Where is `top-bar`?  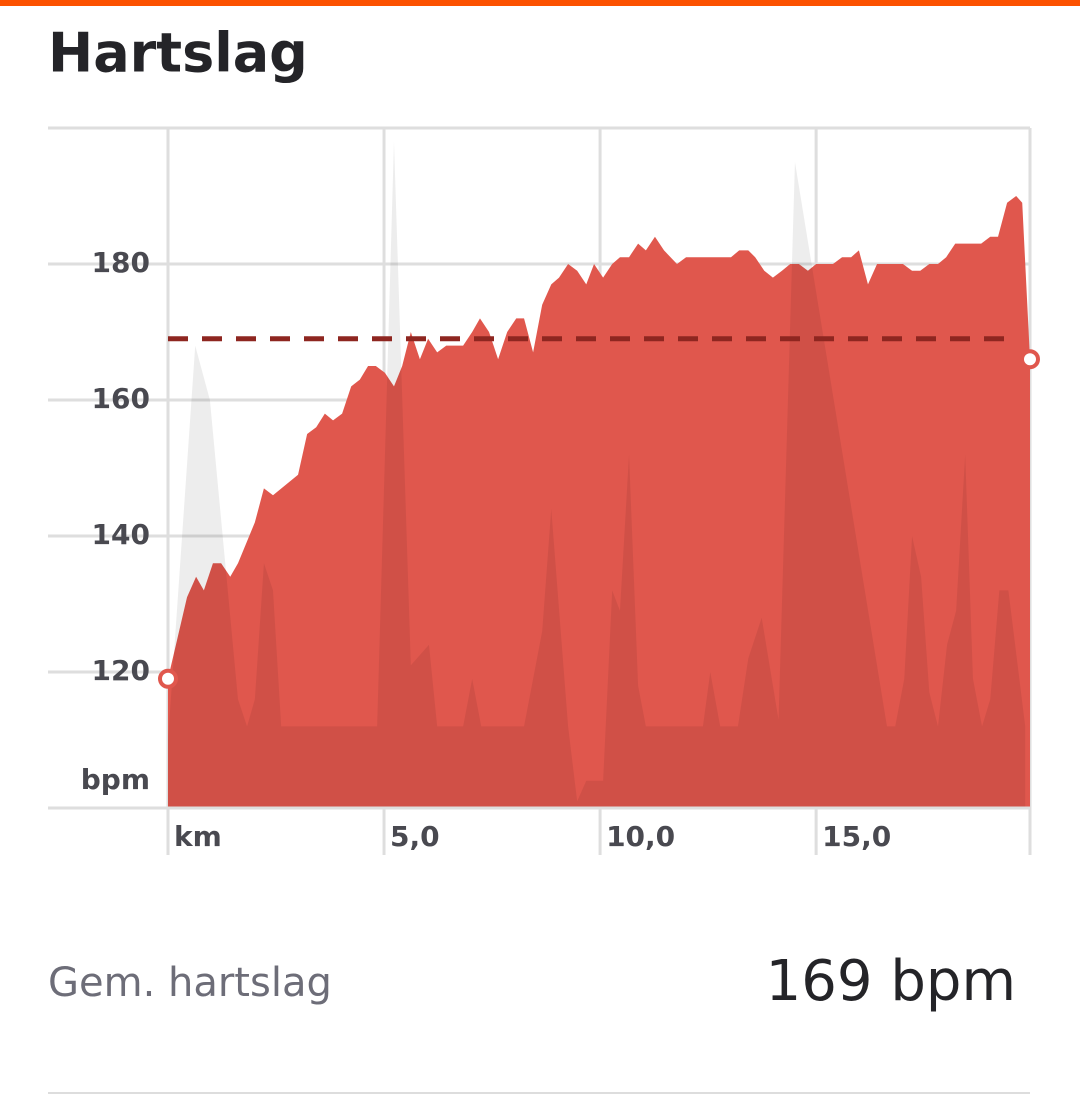
top-bar is located at coordinates (540, 3).